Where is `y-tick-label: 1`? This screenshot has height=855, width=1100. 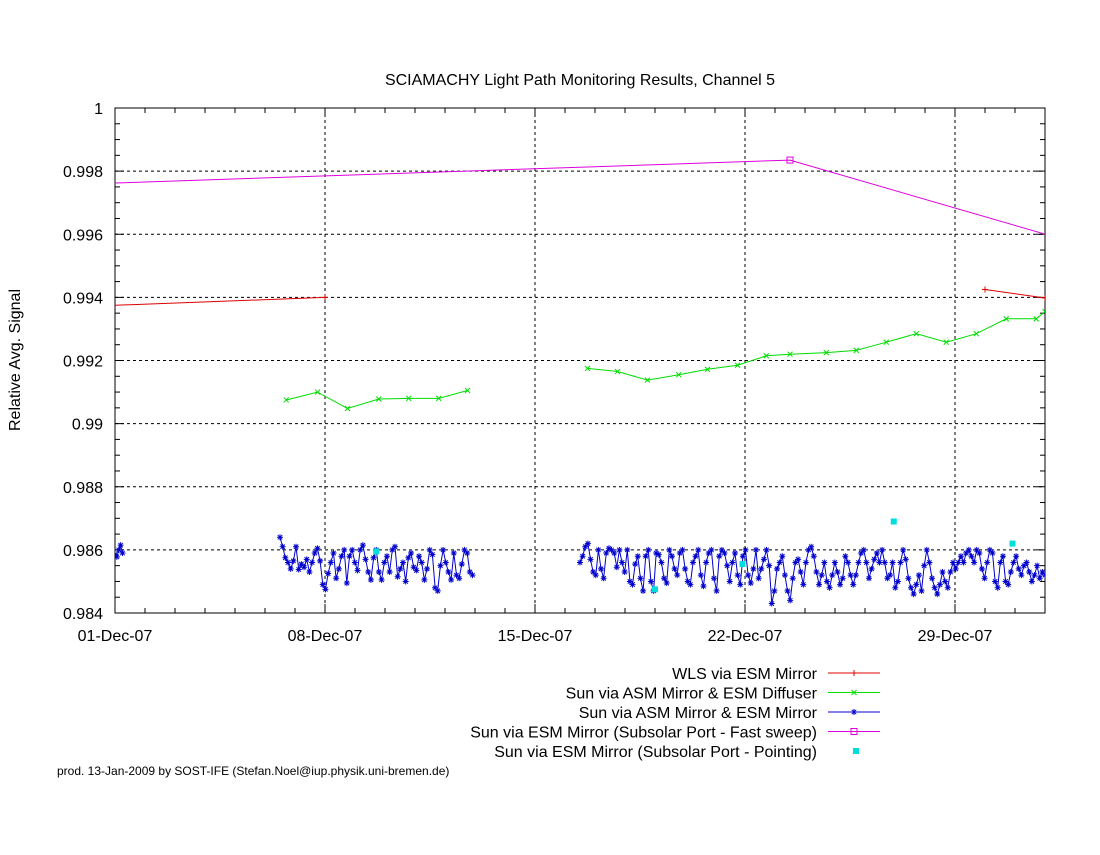
y-tick-label: 1 is located at coordinates (98, 109).